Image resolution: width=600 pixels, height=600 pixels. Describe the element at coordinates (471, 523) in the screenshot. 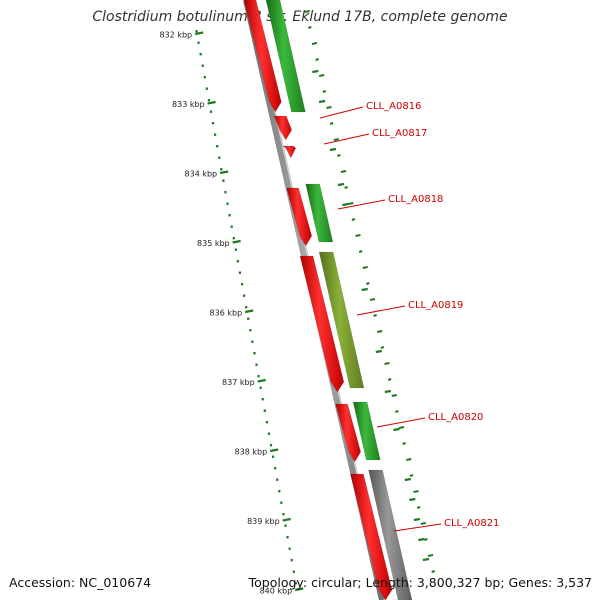

I see `gene-label: CLL_A0821` at that location.